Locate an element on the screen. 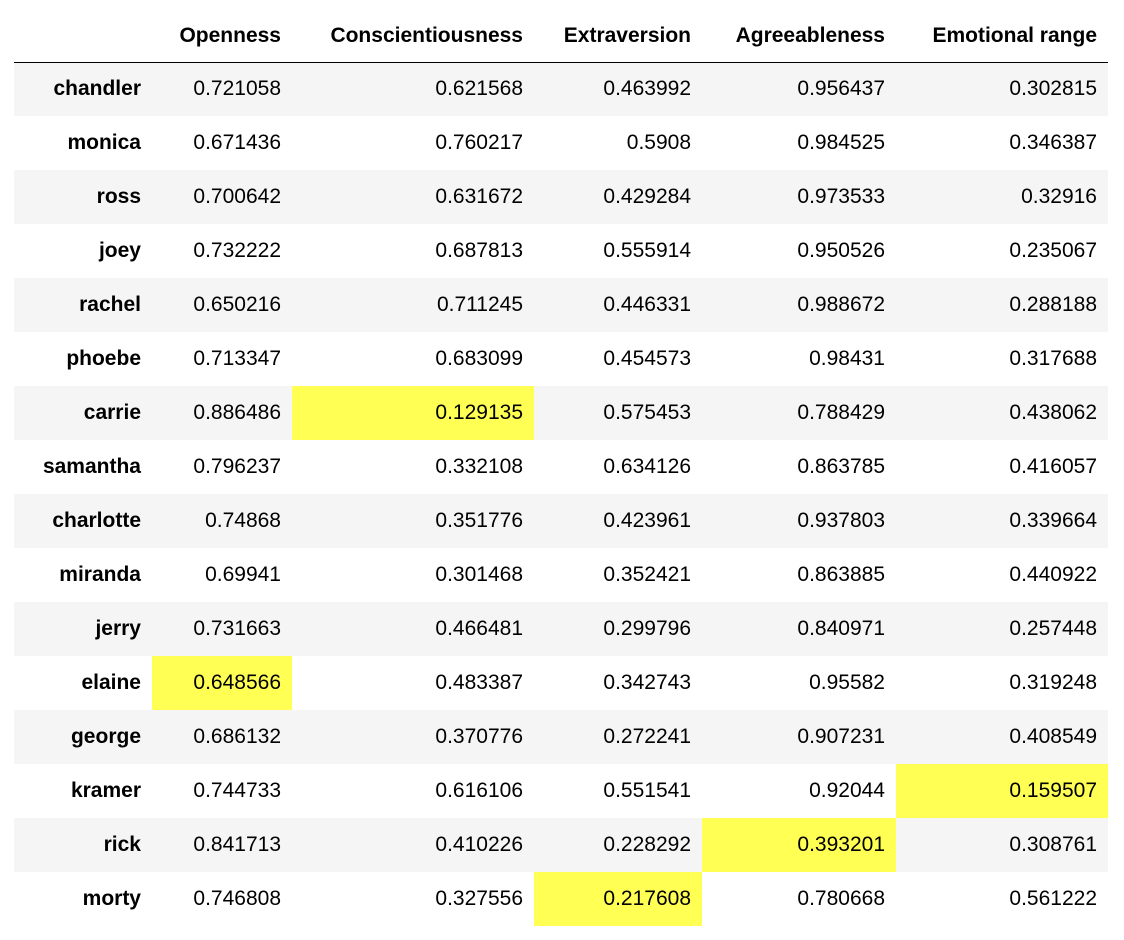 This screenshot has height=940, width=1124. row-index-label: rick is located at coordinates (122, 844).